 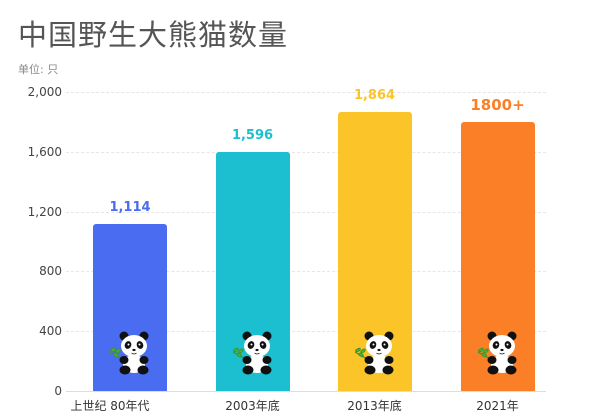 I want to click on x-tick-label: 上世纪 80年代, so click(x=110, y=406).